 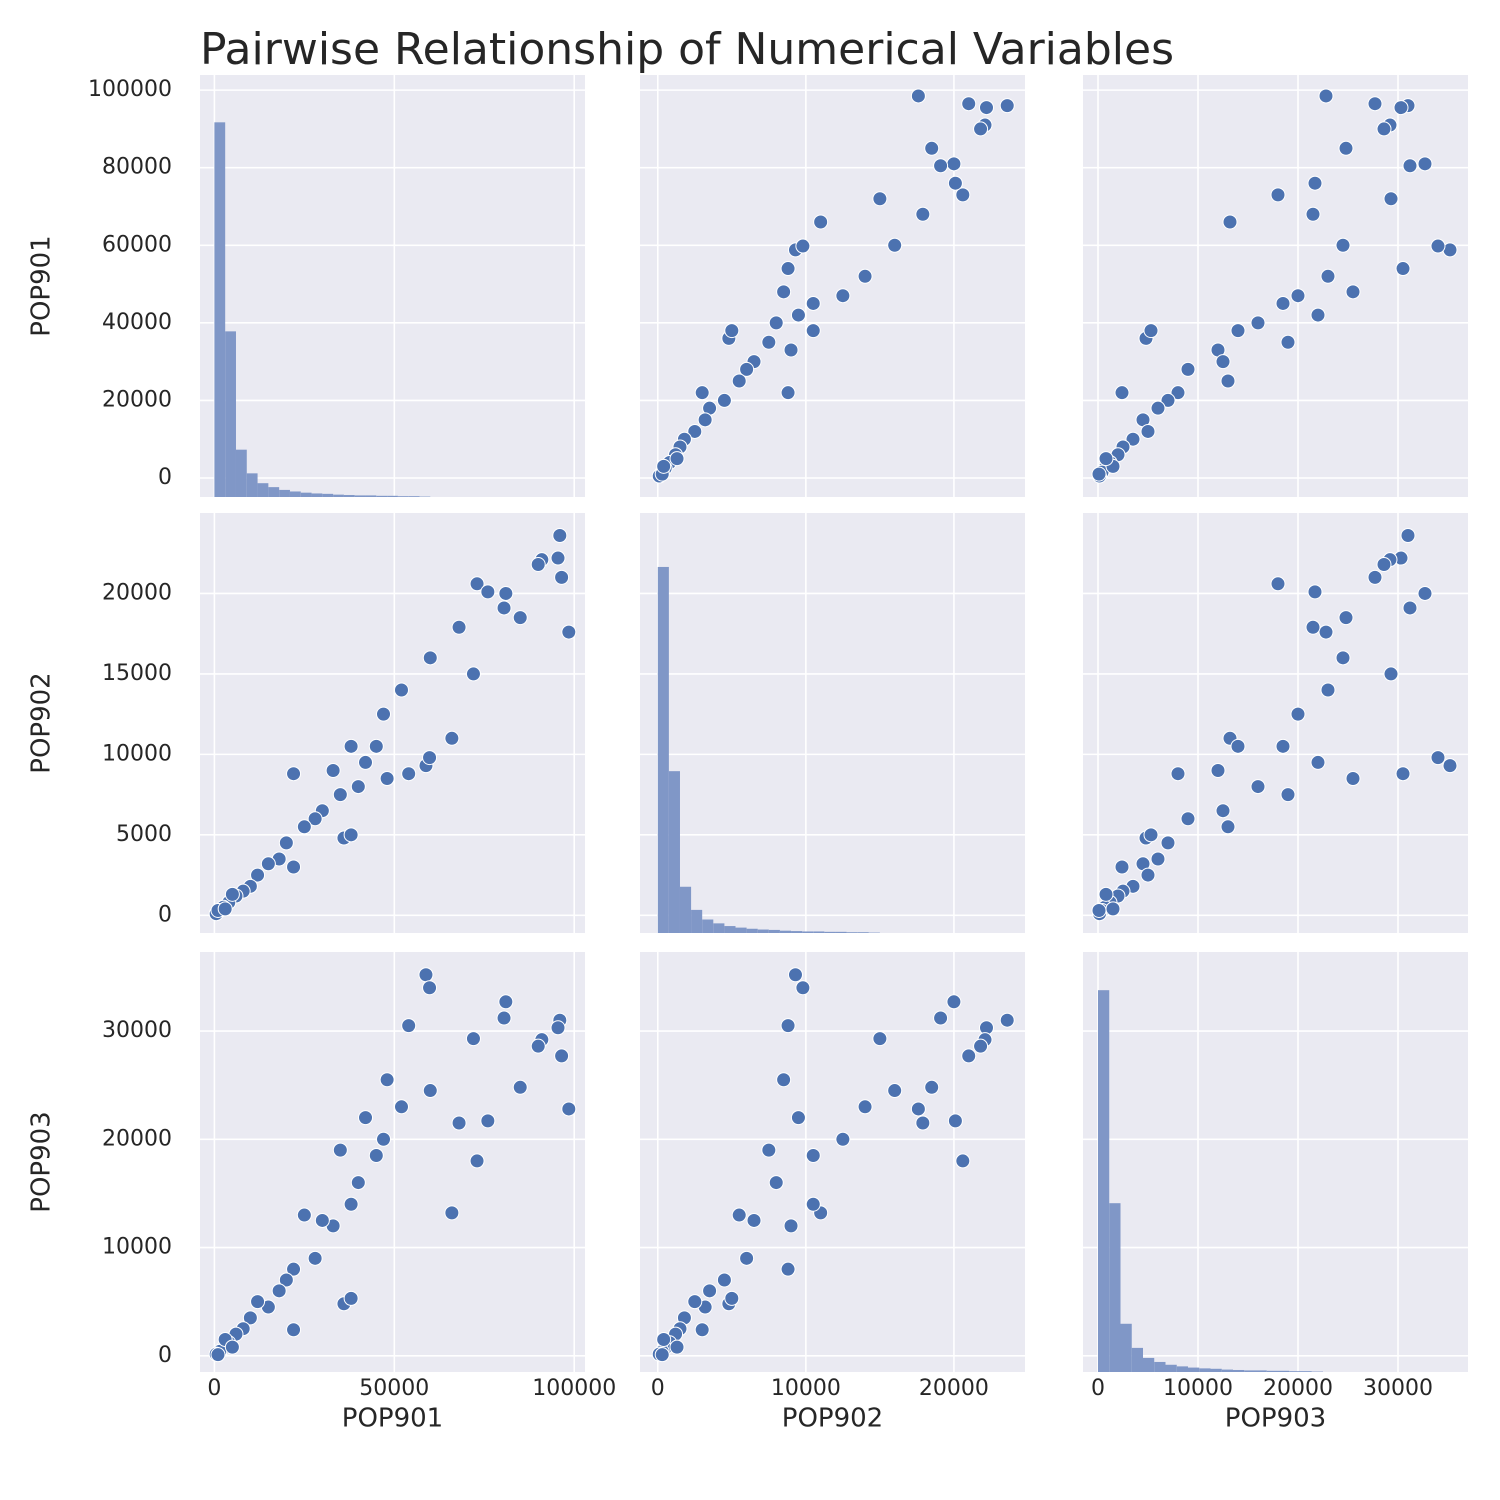 I want to click on x-tick-label: 0, so click(x=1098, y=1388).